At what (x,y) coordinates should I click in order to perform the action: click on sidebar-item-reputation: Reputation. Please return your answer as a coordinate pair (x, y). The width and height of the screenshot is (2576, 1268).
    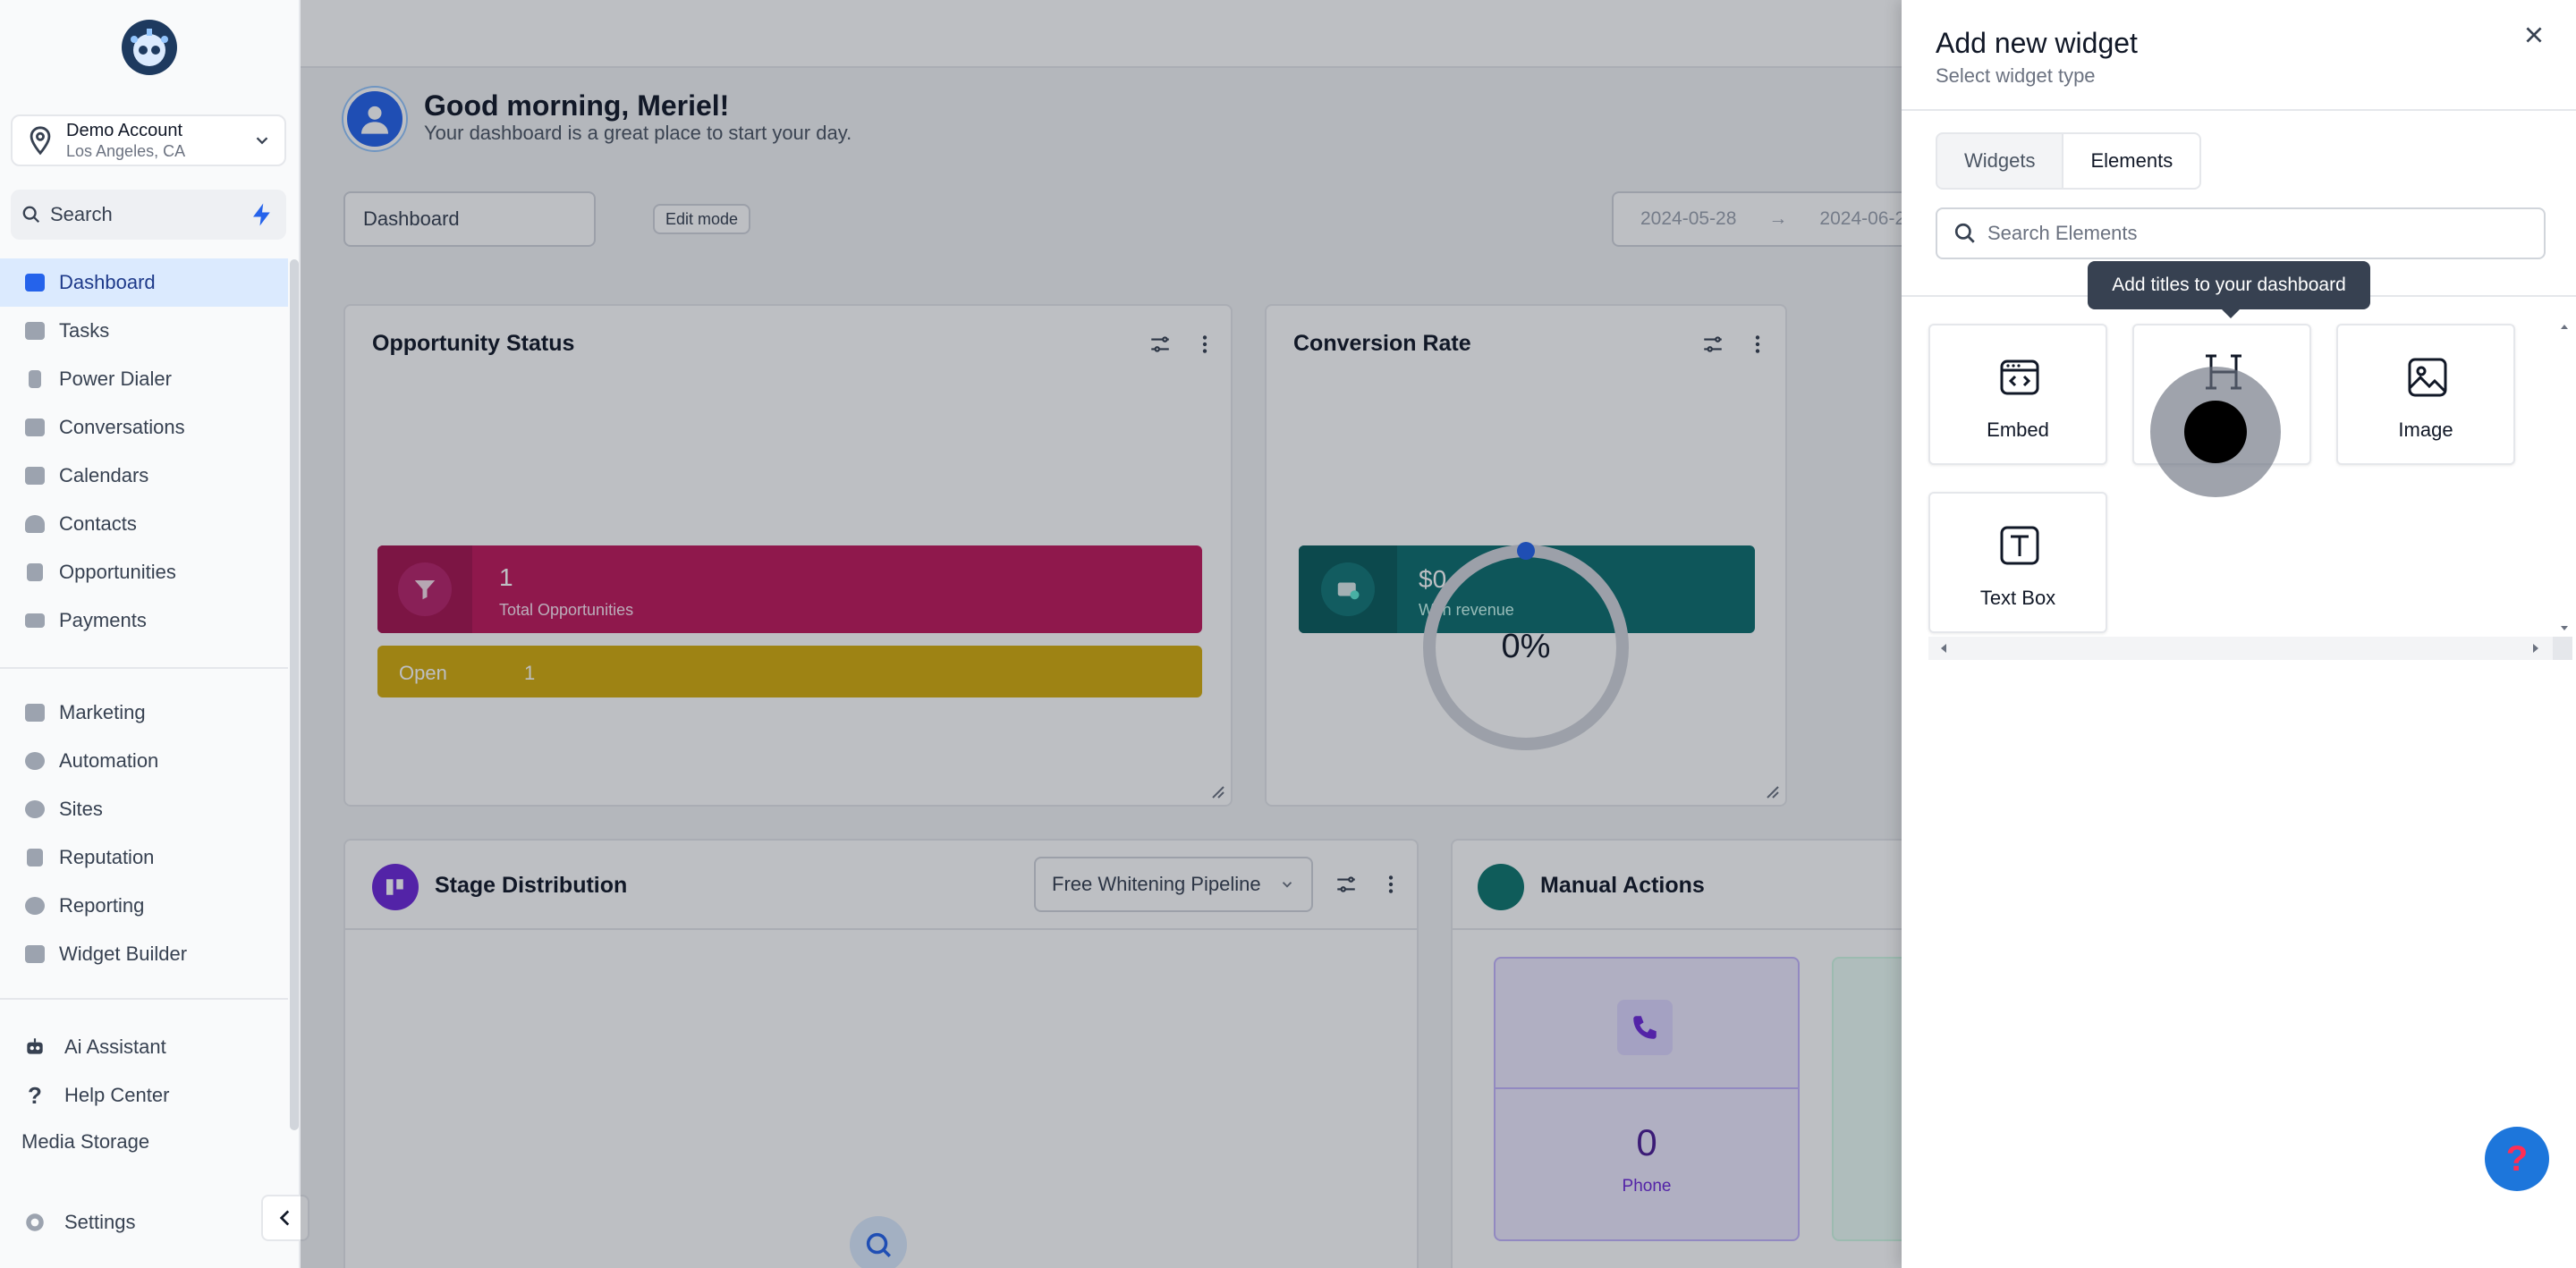
    Looking at the image, I should click on (144, 857).